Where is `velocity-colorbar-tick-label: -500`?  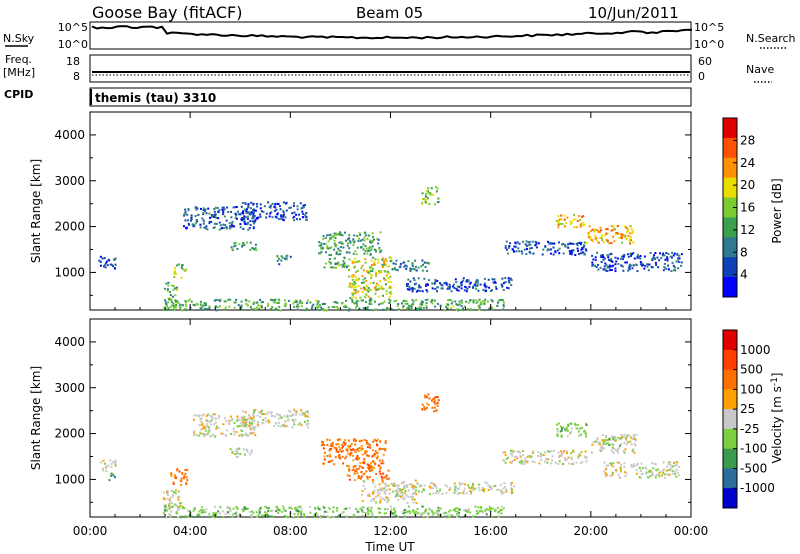
velocity-colorbar-tick-label: -500 is located at coordinates (753, 468).